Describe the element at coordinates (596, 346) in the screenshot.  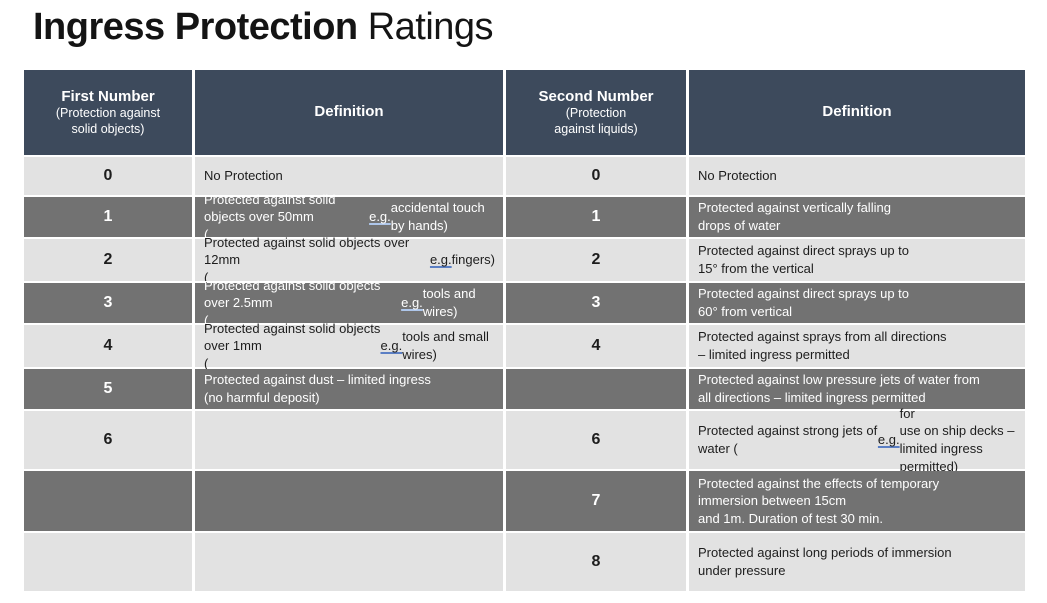
I see `second-number-cell: 4` at that location.